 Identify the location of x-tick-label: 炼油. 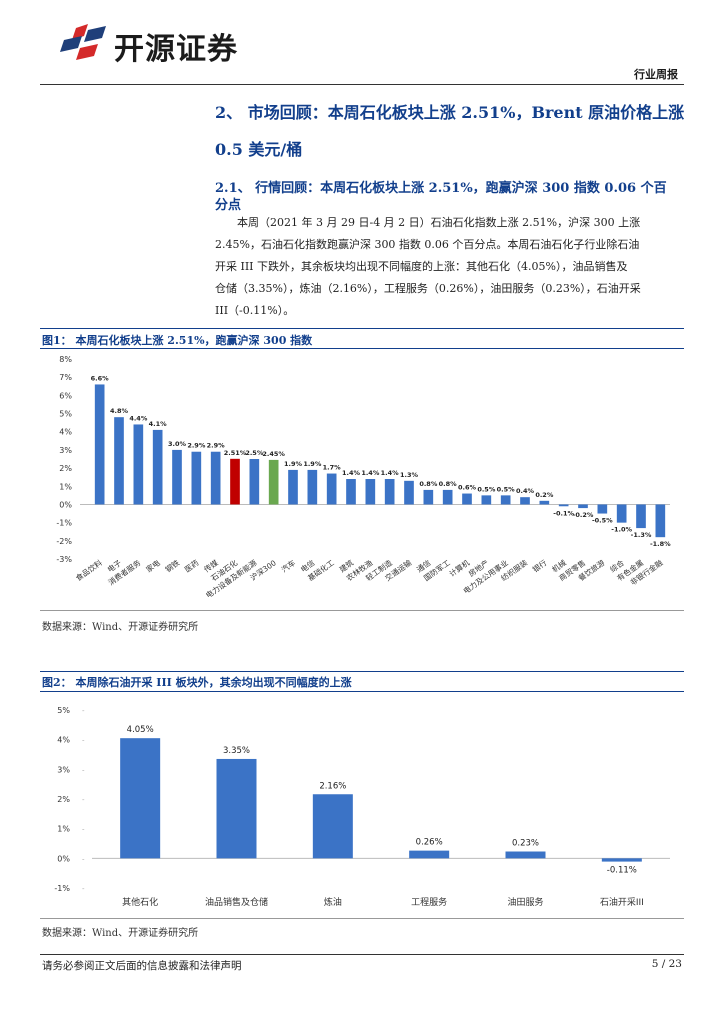
(333, 902).